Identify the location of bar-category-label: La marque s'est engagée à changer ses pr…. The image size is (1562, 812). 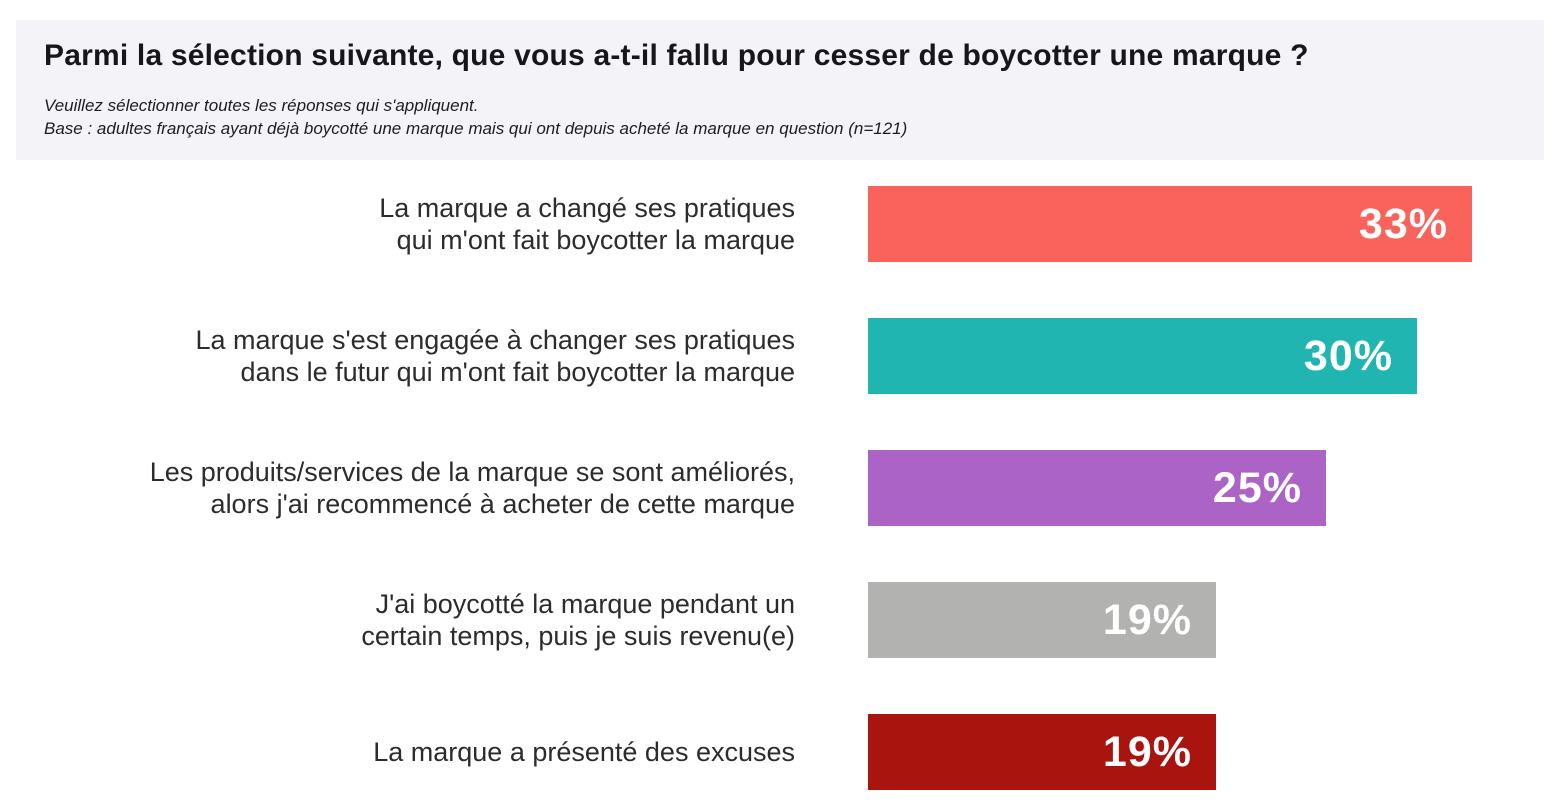
(495, 356).